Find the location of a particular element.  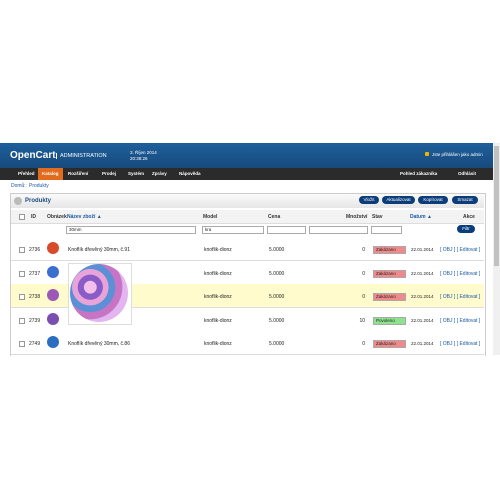

admin-label: ADMINISTRATION is located at coordinates (81, 156).